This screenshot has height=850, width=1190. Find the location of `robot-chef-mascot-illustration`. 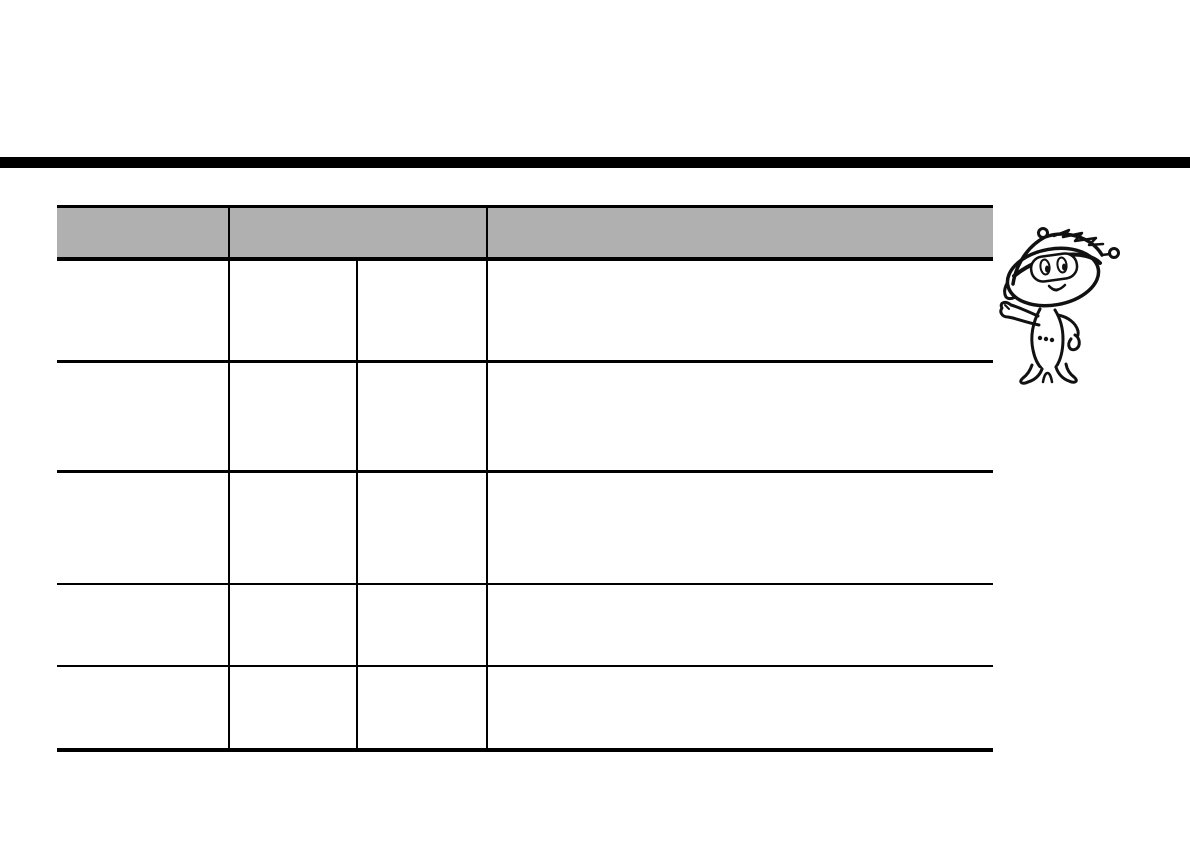

robot-chef-mascot-illustration is located at coordinates (1059, 306).